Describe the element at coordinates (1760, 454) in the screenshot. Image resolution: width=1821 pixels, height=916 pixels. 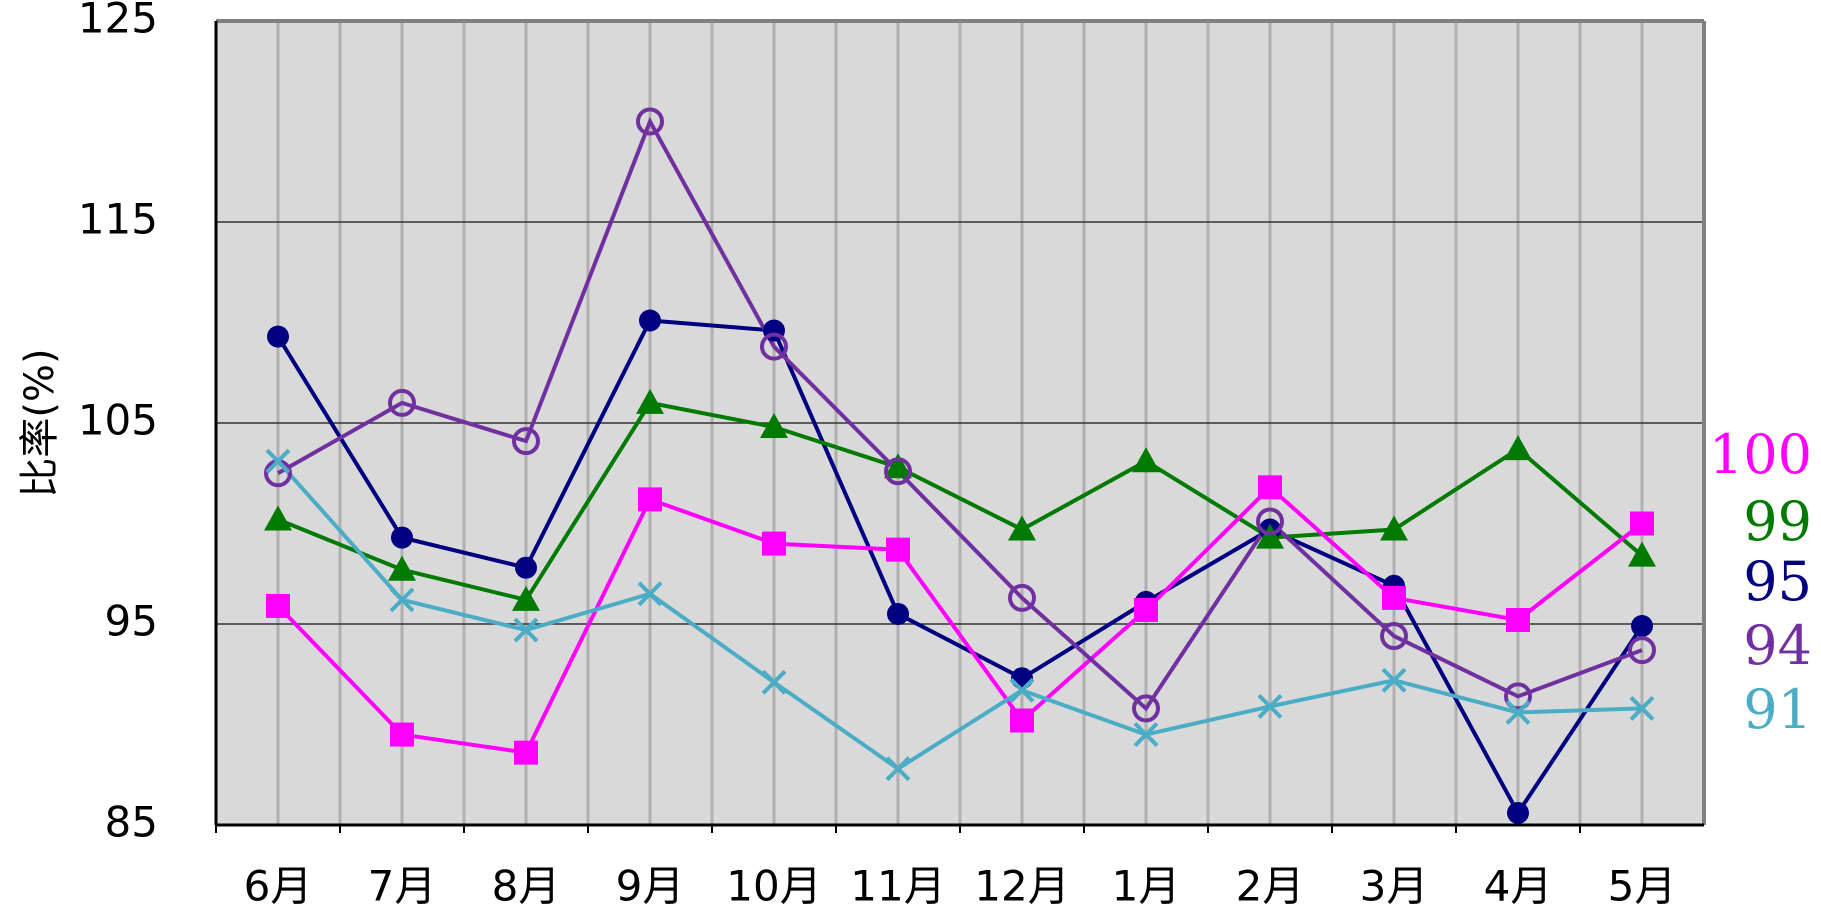
I see `end-label: 100` at that location.